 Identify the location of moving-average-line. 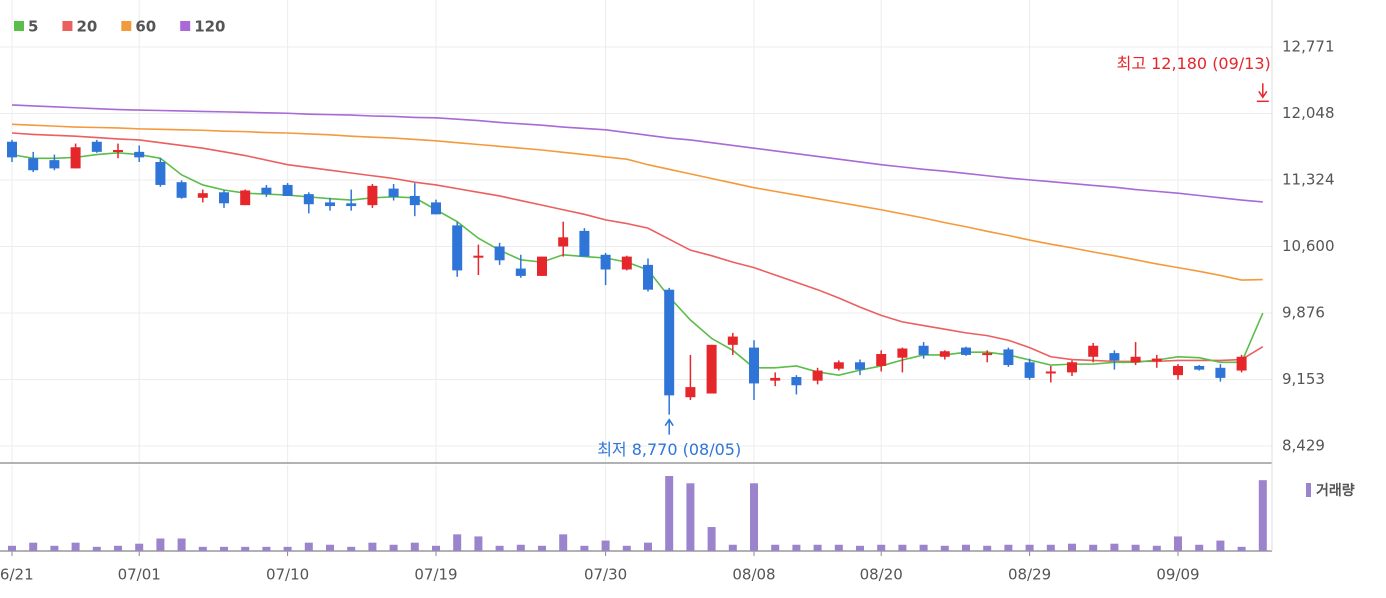
(637, 153).